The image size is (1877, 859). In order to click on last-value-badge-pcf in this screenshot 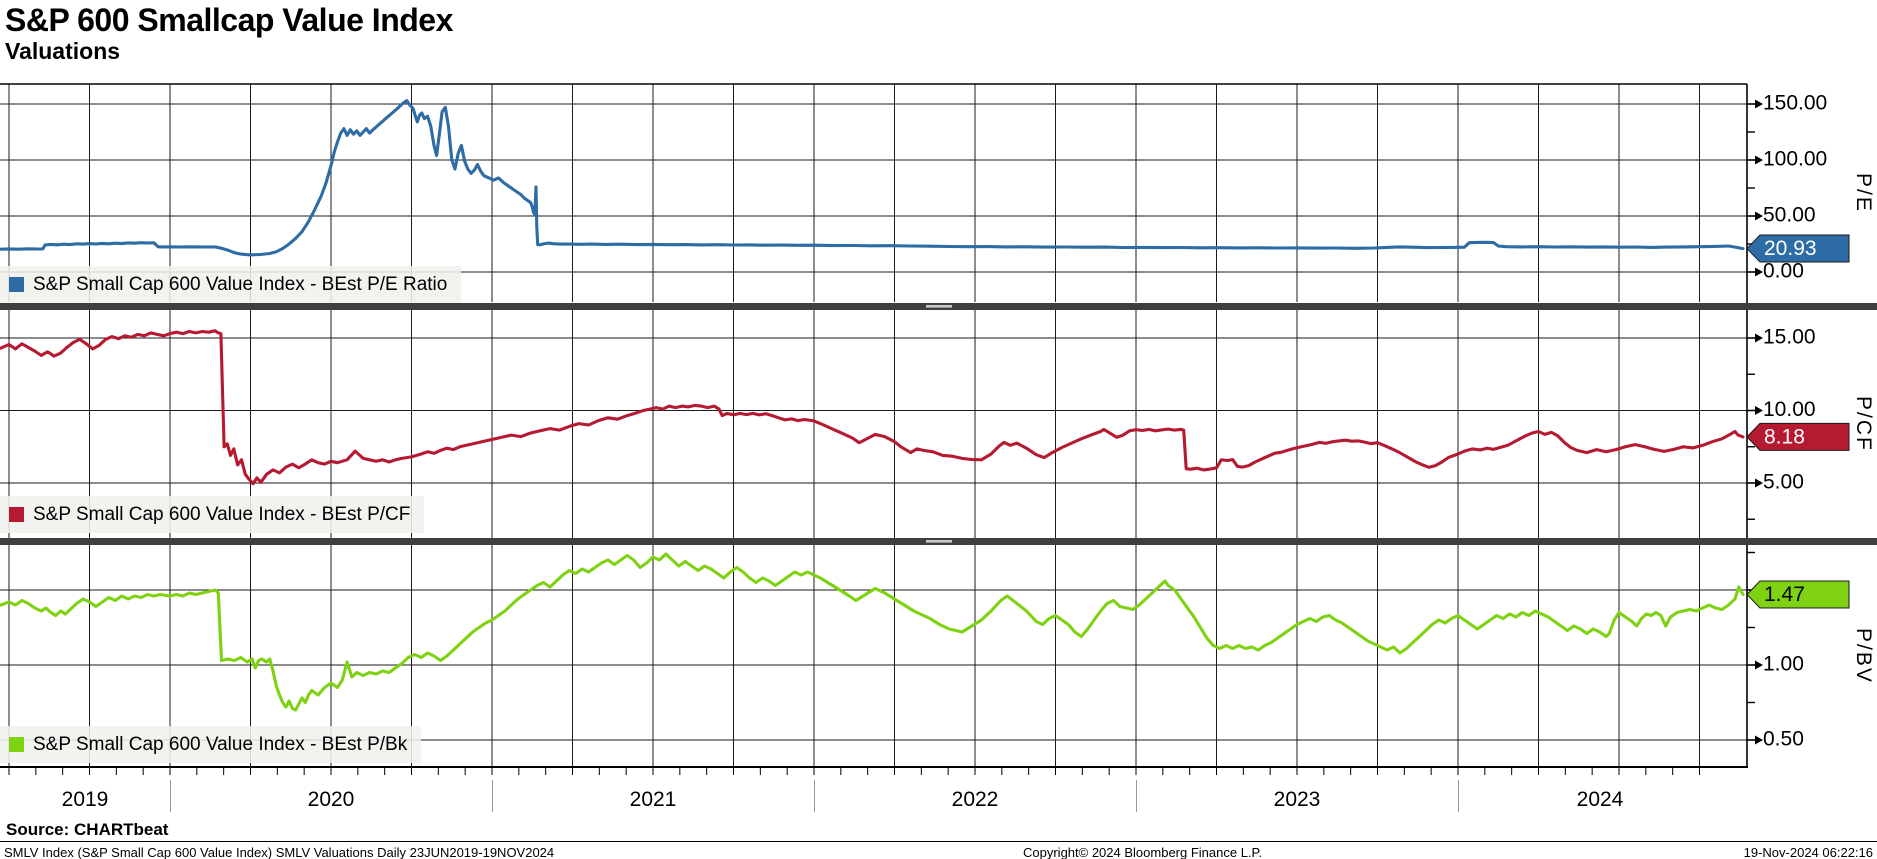, I will do `click(1798, 436)`.